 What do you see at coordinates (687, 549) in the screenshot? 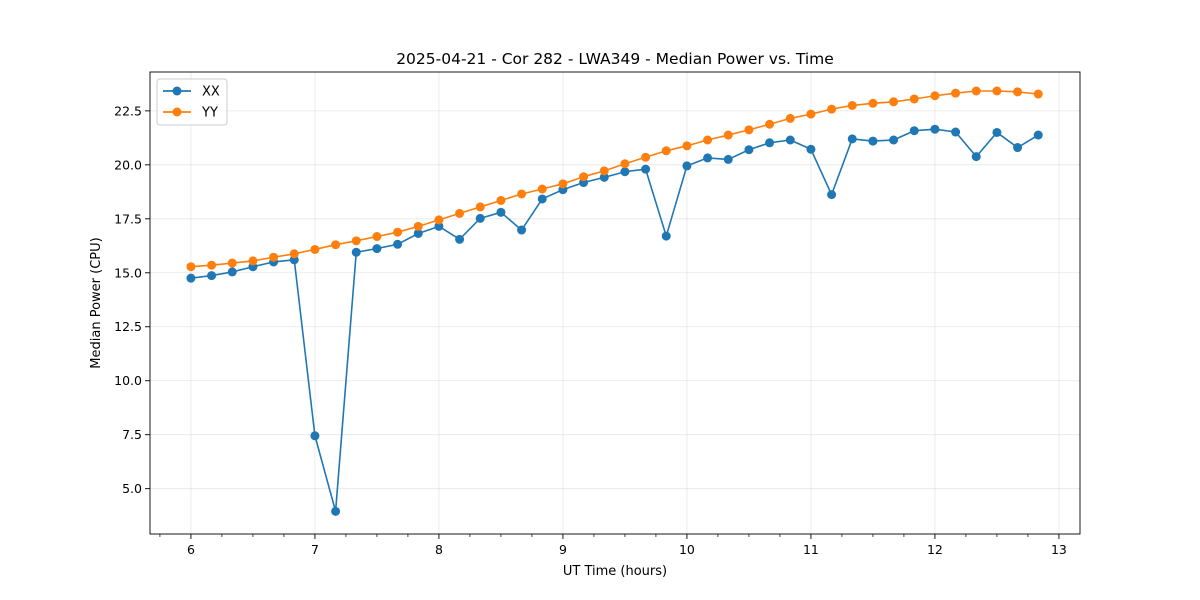
I see `x-tick-label: 10` at bounding box center [687, 549].